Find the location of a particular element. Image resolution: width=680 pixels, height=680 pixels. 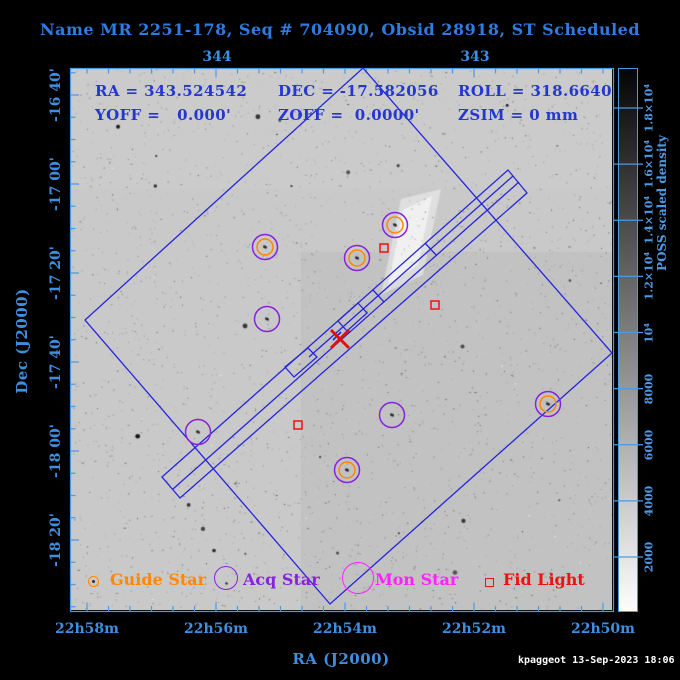

top-tick-label: 344 is located at coordinates (217, 57).